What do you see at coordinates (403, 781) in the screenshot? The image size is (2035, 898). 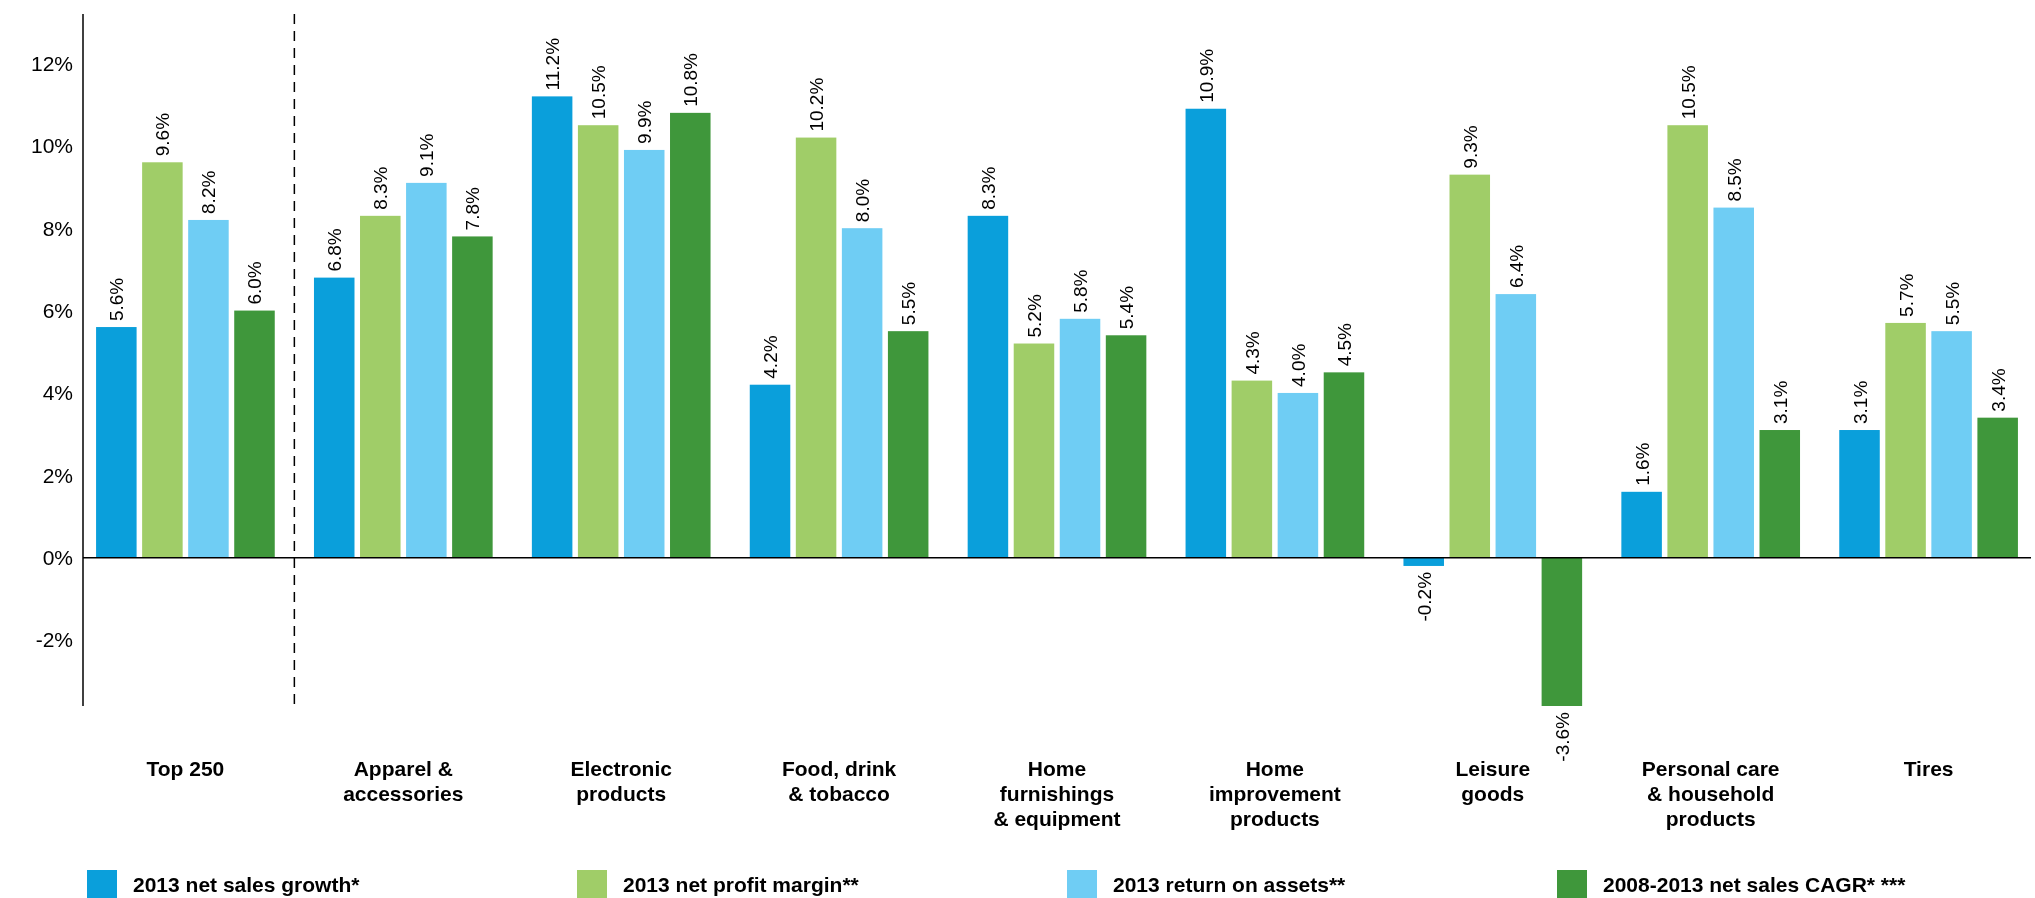 I see `x-tick-label: Apparel & accessories` at bounding box center [403, 781].